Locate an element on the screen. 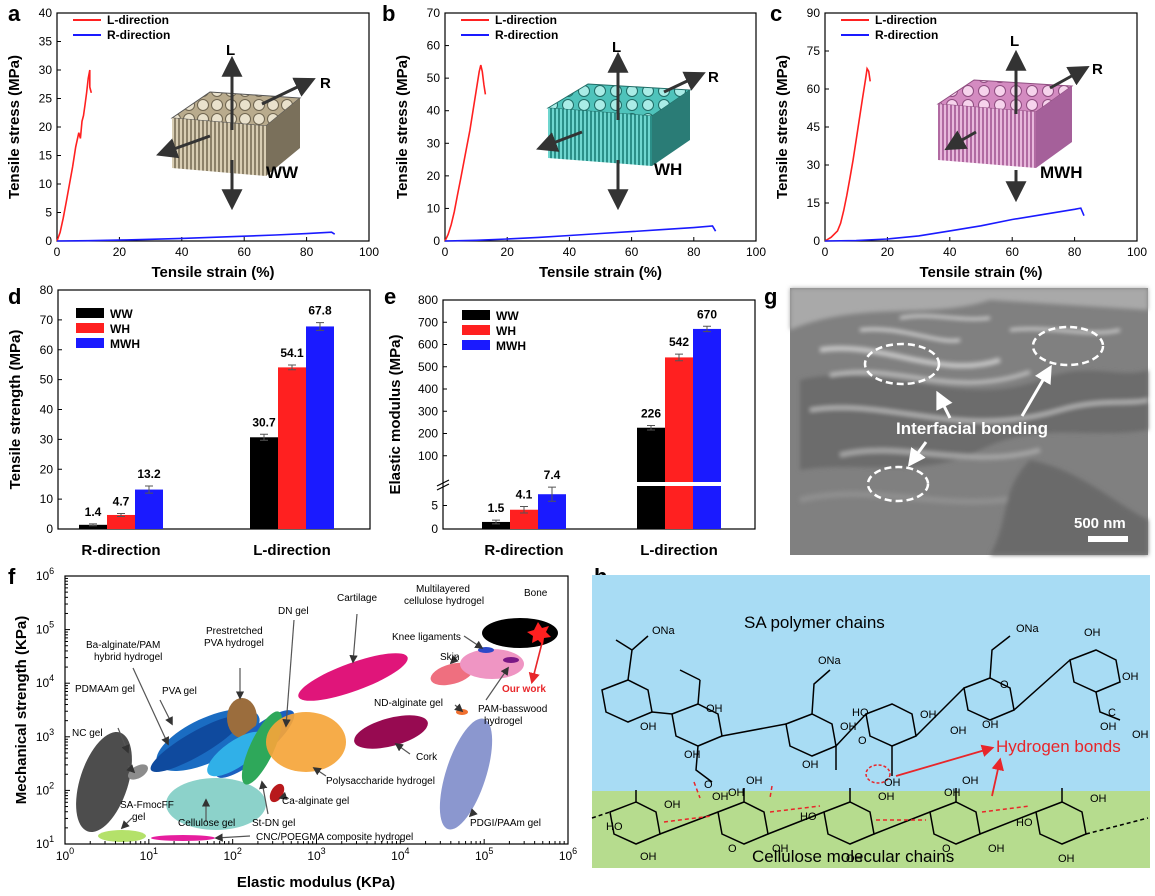 Image resolution: width=1155 pixels, height=896 pixels. x-tick-label: 20 is located at coordinates (508, 252).